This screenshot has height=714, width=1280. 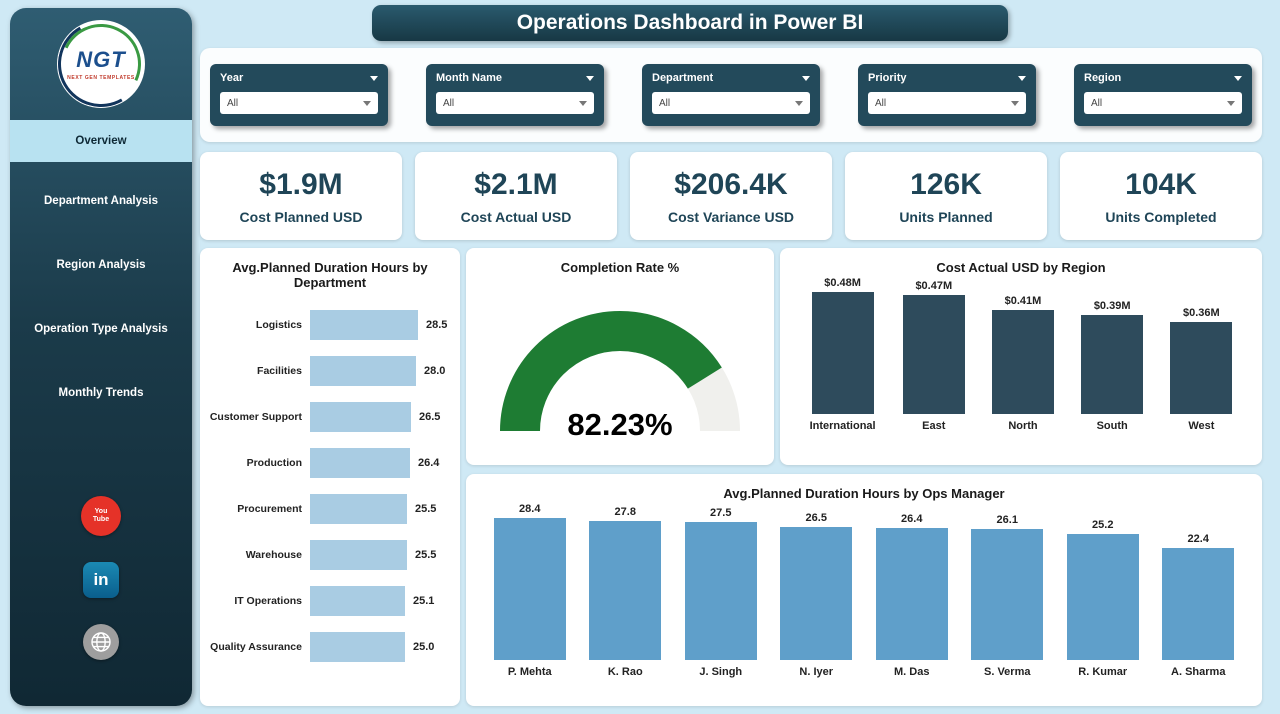 I want to click on value-label: 25.2, so click(x=1103, y=525).